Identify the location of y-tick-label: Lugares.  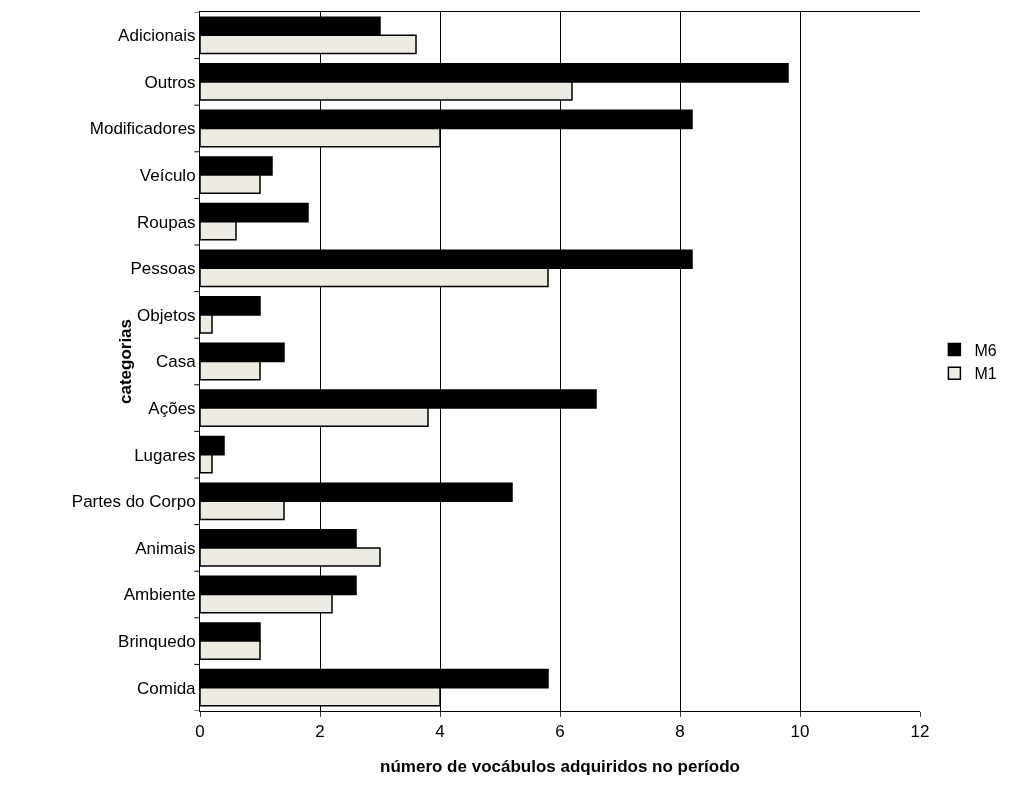
(165, 455).